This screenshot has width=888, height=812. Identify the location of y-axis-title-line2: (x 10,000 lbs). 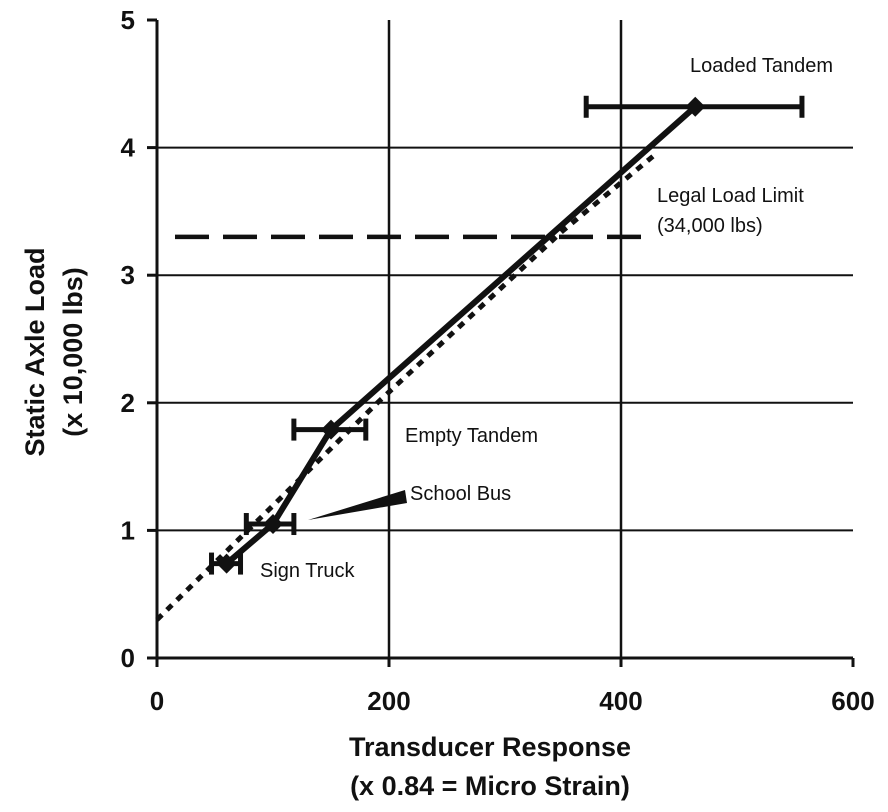
(73, 352).